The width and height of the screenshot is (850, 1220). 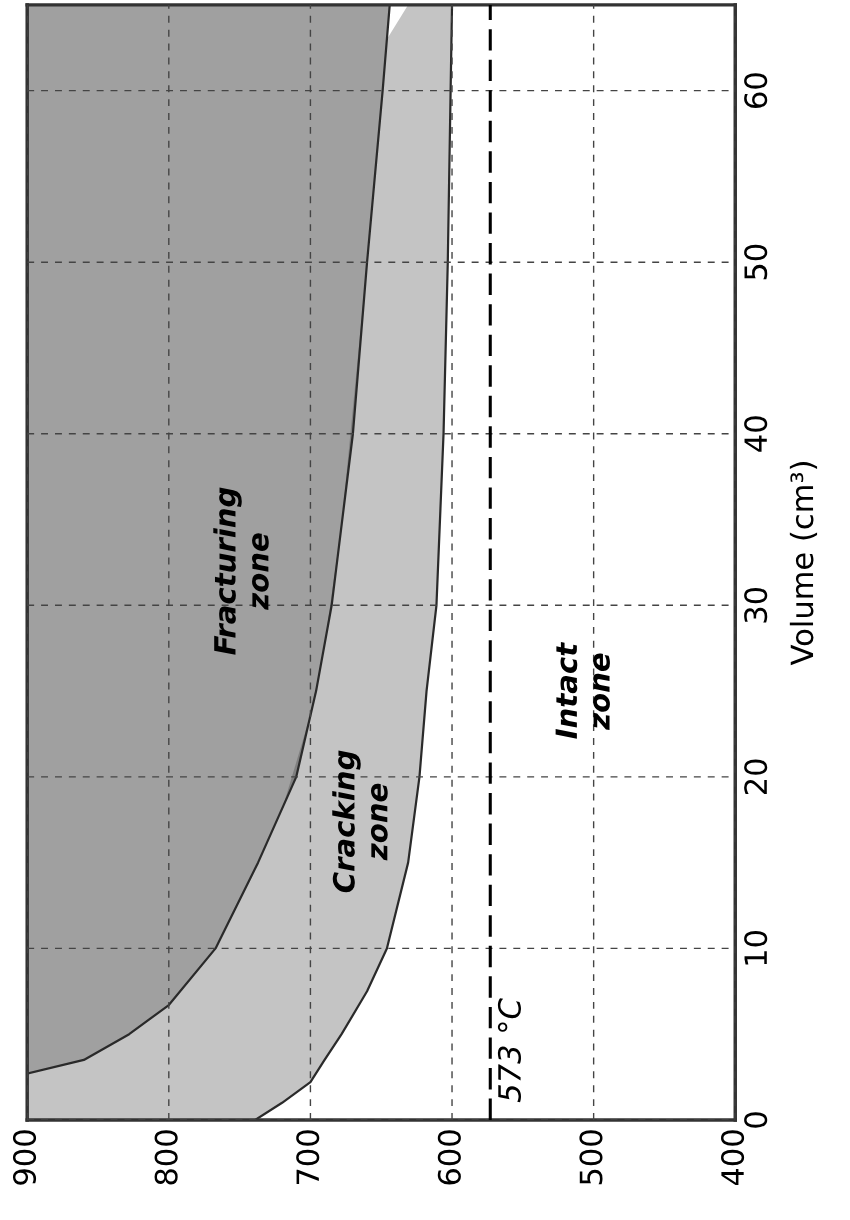 What do you see at coordinates (591, 1157) in the screenshot?
I see `x-tick-label: 500` at bounding box center [591, 1157].